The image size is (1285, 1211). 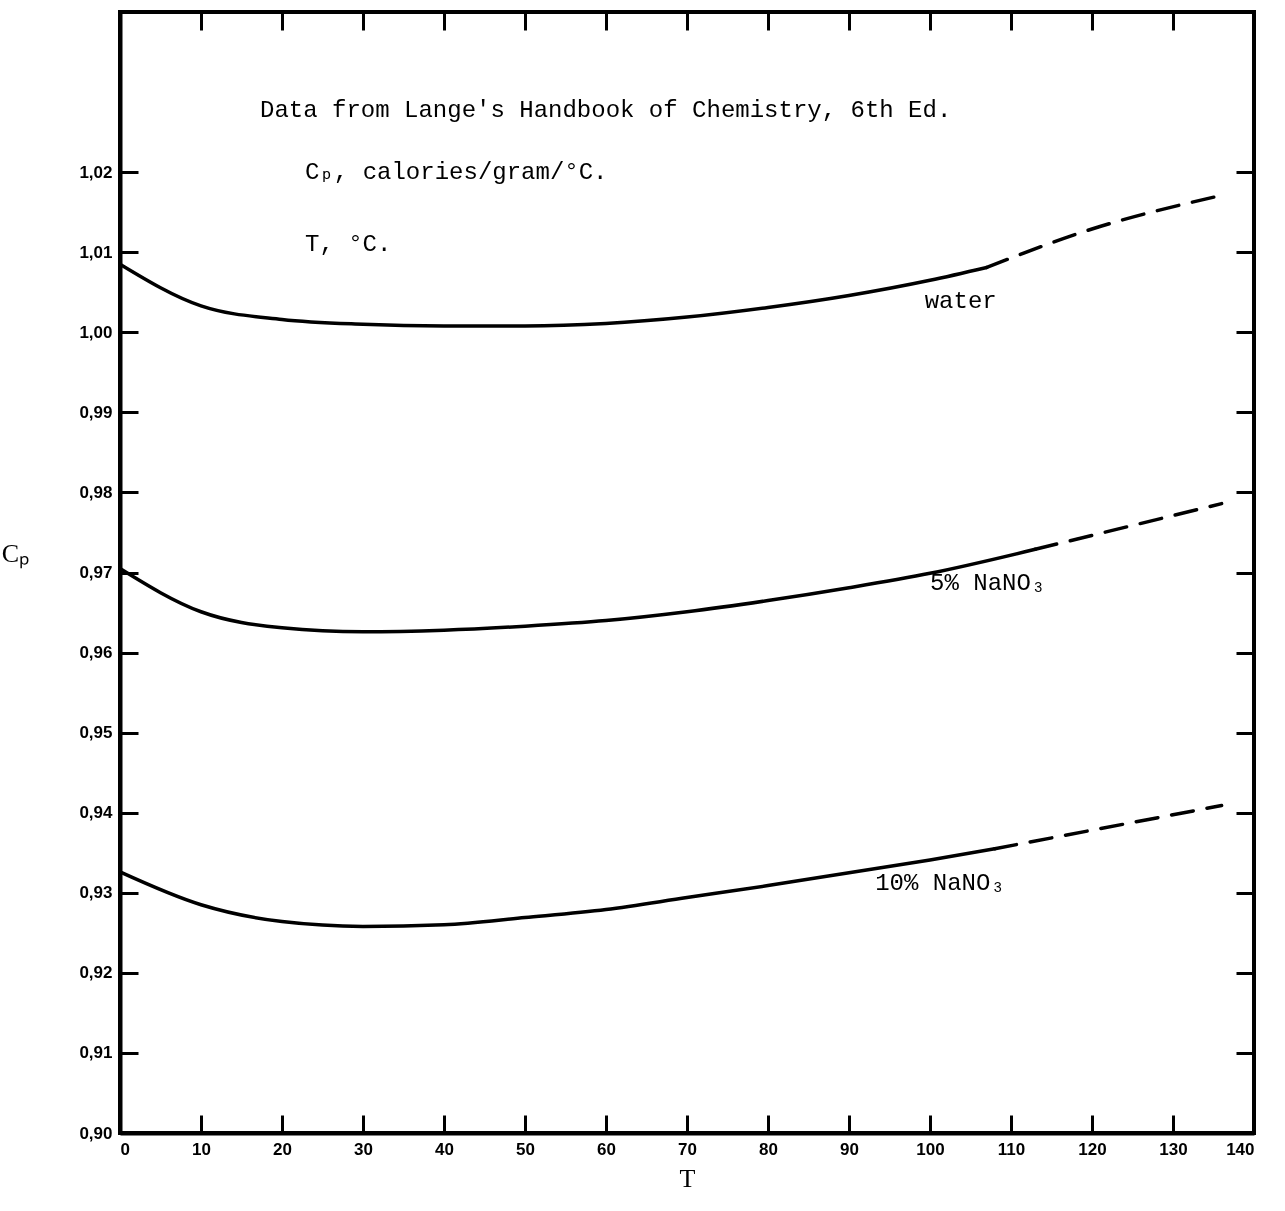 What do you see at coordinates (1240, 1149) in the screenshot?
I see `x-tick-label: 140` at bounding box center [1240, 1149].